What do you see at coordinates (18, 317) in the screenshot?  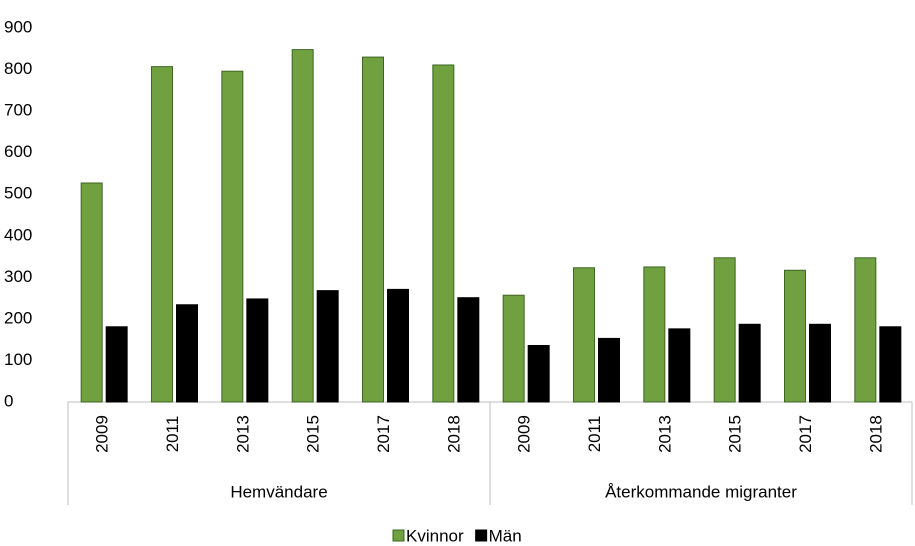 I see `y-tick-label: 200` at bounding box center [18, 317].